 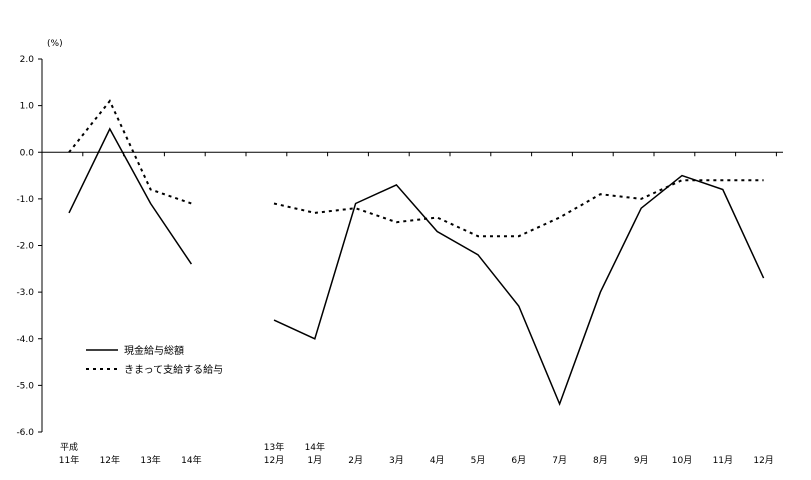 What do you see at coordinates (27, 107) in the screenshot?
I see `y-tick-label: 1.0` at bounding box center [27, 107].